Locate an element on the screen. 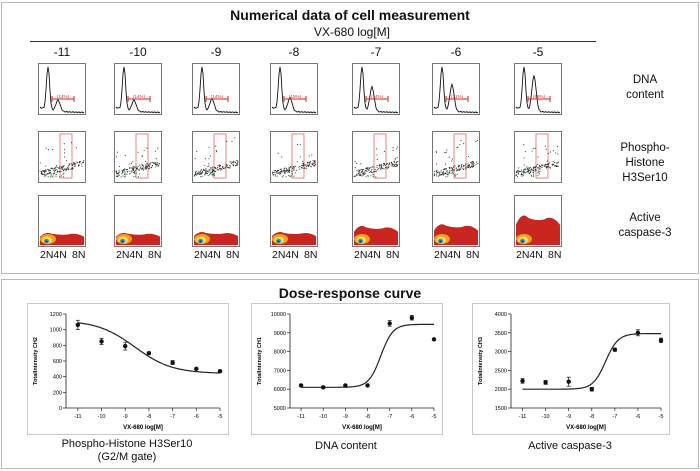  row-label-phh3-l3: H3Ser10 is located at coordinates (645, 178).